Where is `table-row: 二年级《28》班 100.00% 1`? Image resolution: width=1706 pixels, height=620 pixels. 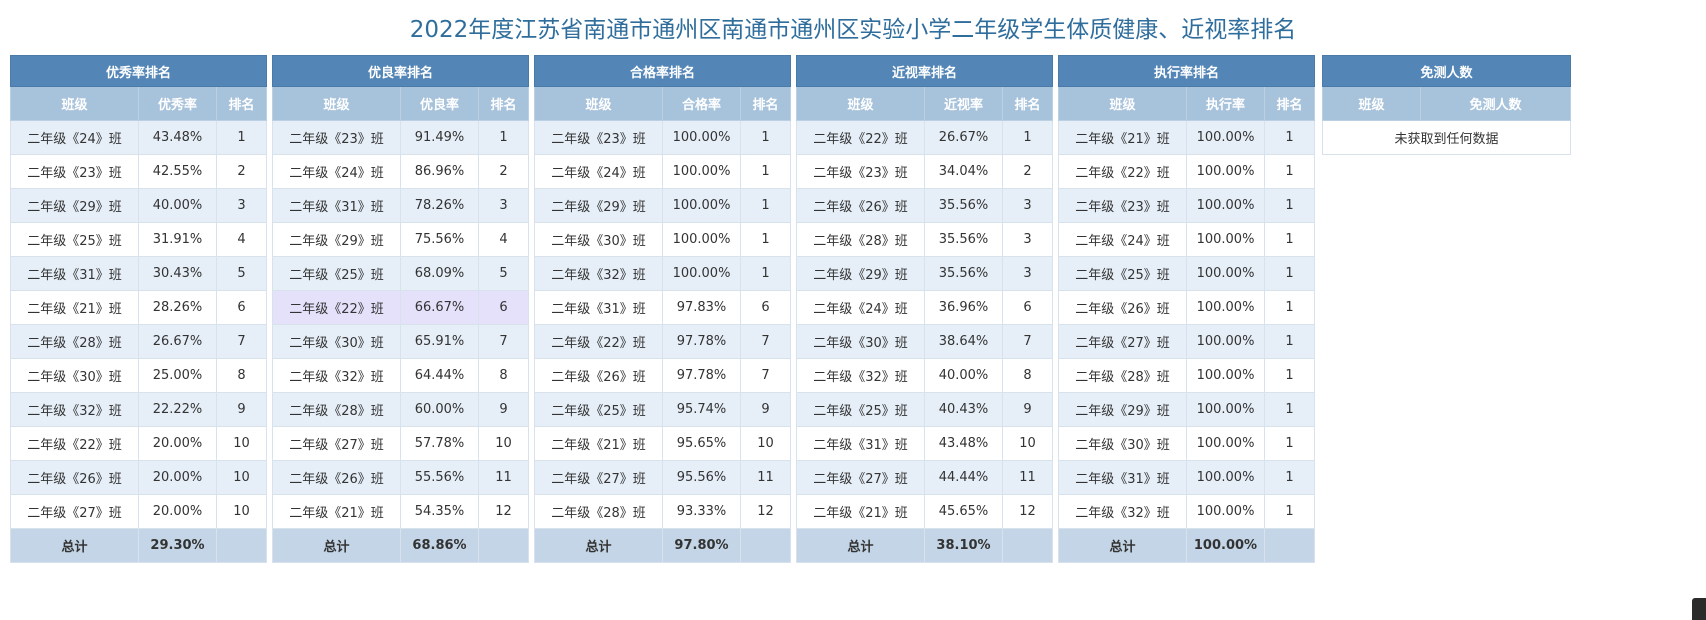
table-row: 二年级《28》班 100.00% 1 is located at coordinates (1187, 375).